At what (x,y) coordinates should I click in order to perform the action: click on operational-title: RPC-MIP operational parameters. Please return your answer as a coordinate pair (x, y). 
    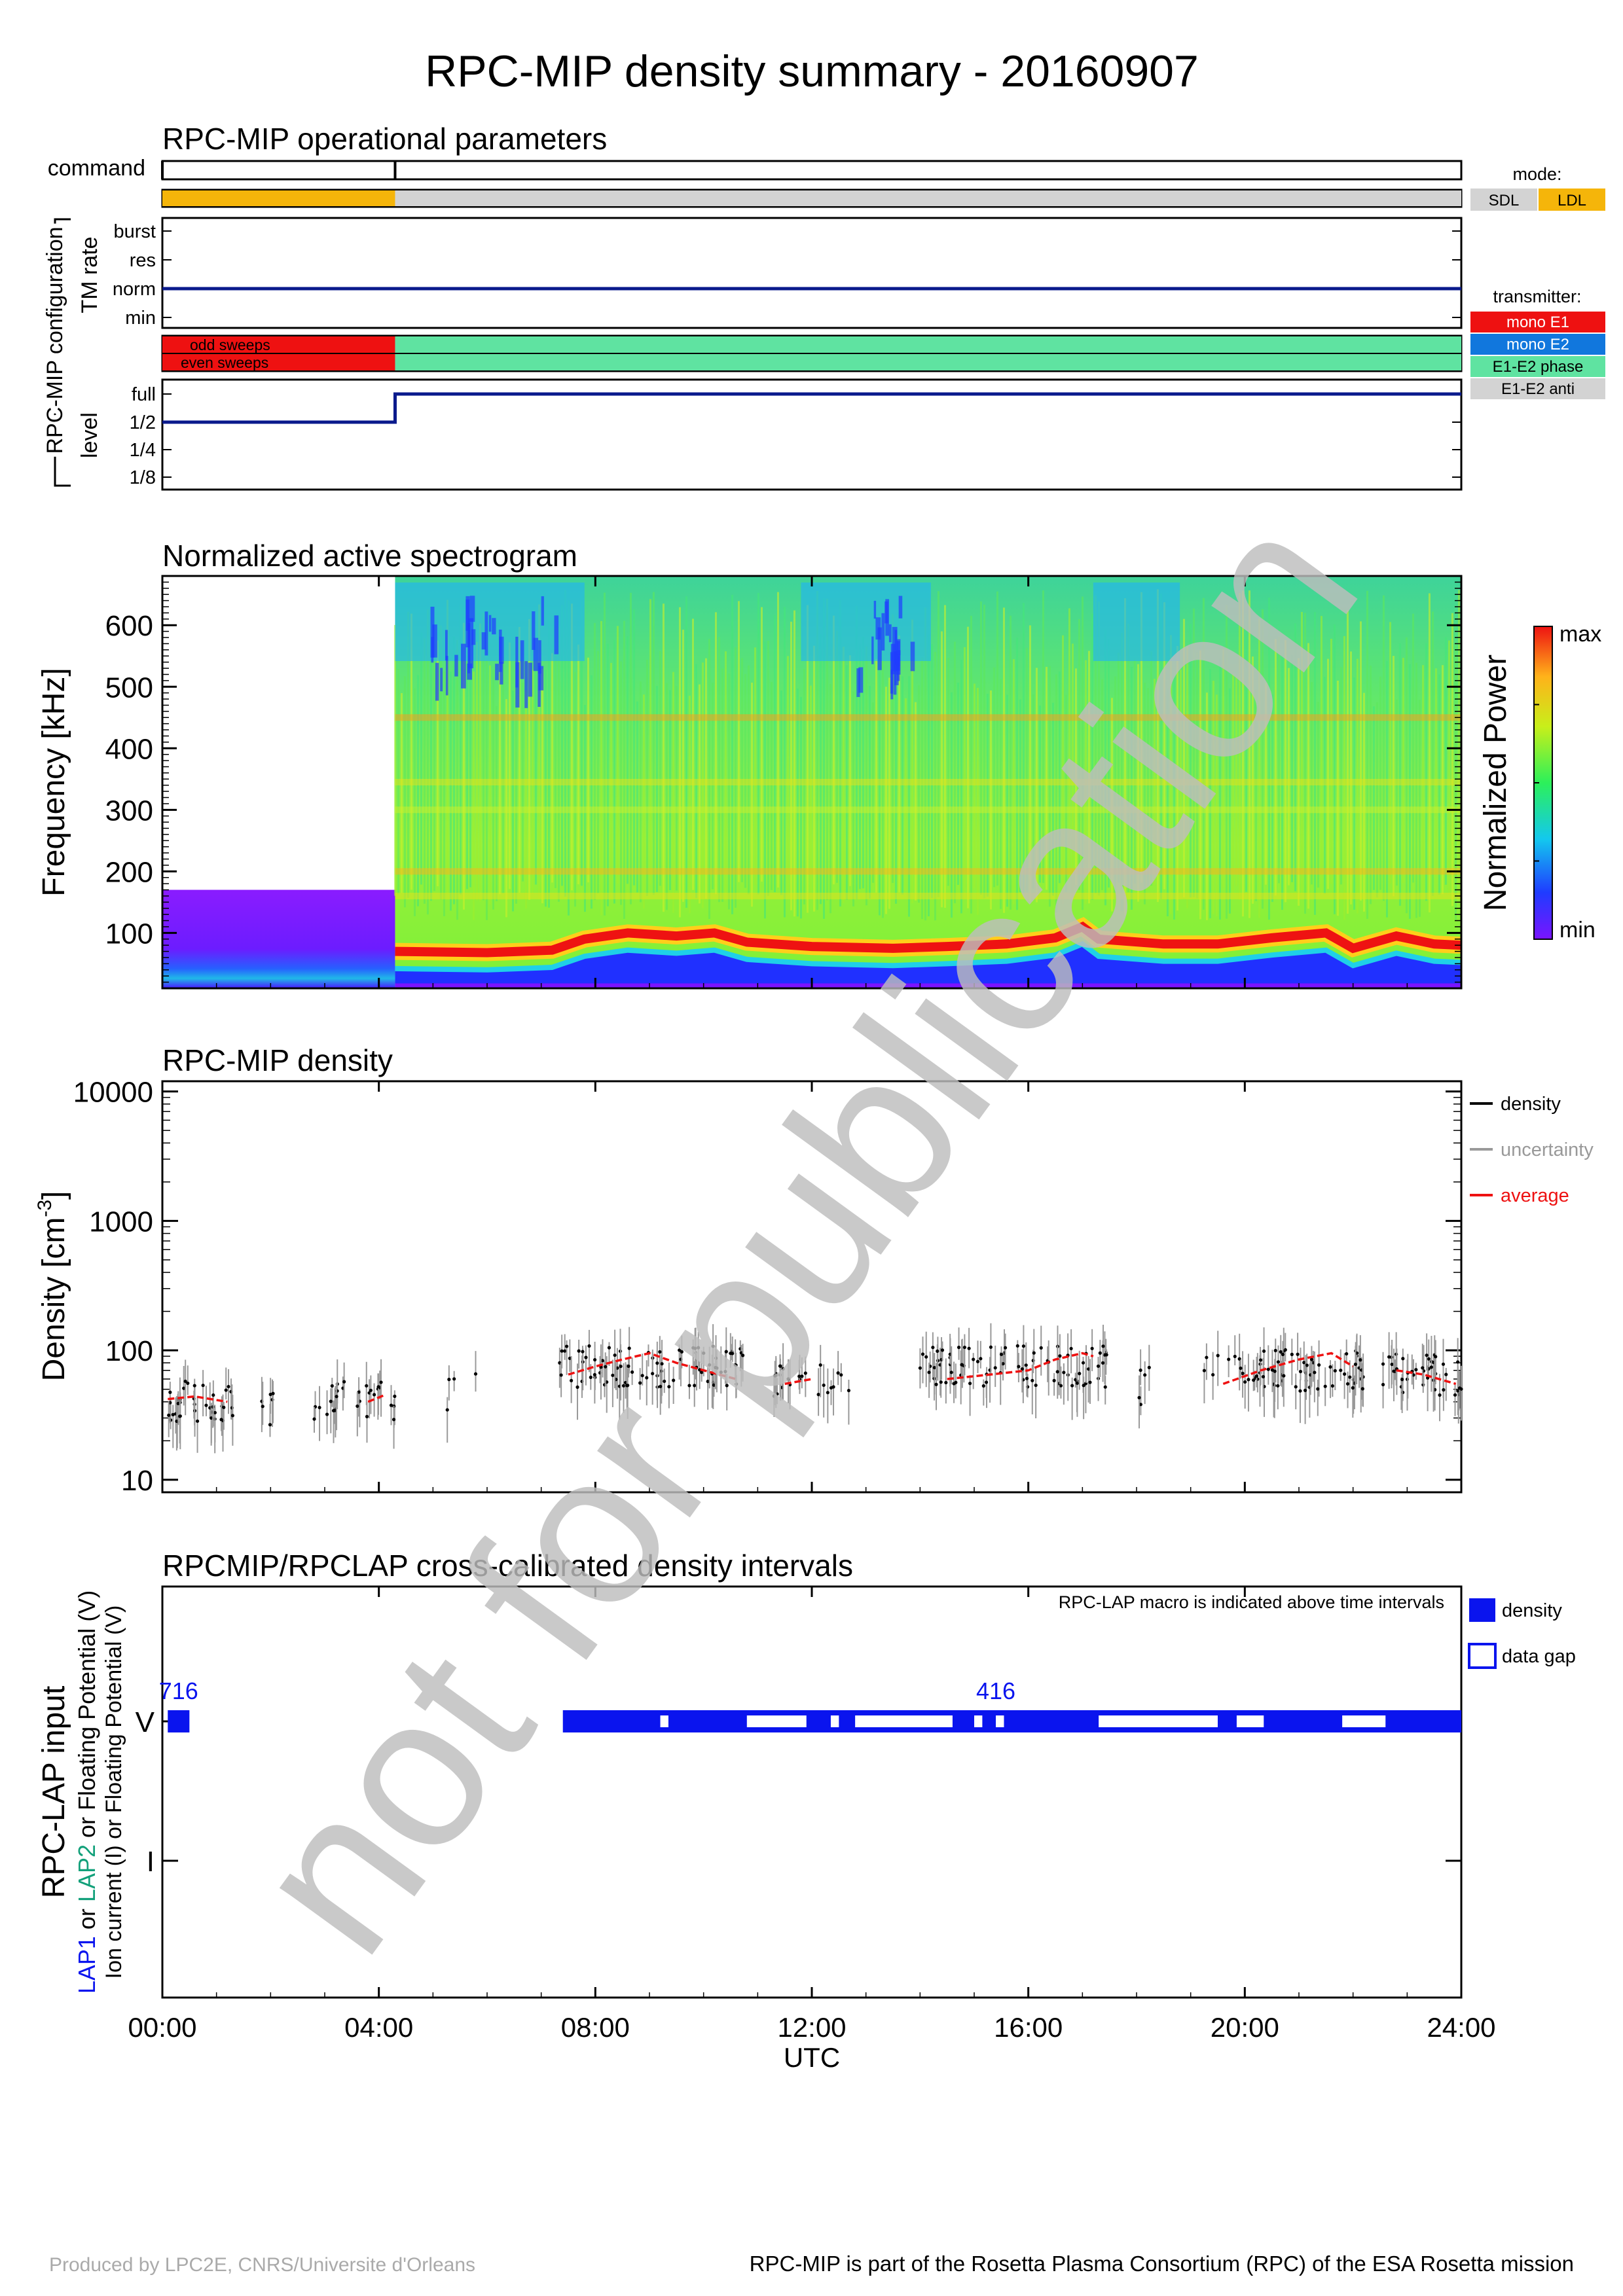
    Looking at the image, I should click on (384, 139).